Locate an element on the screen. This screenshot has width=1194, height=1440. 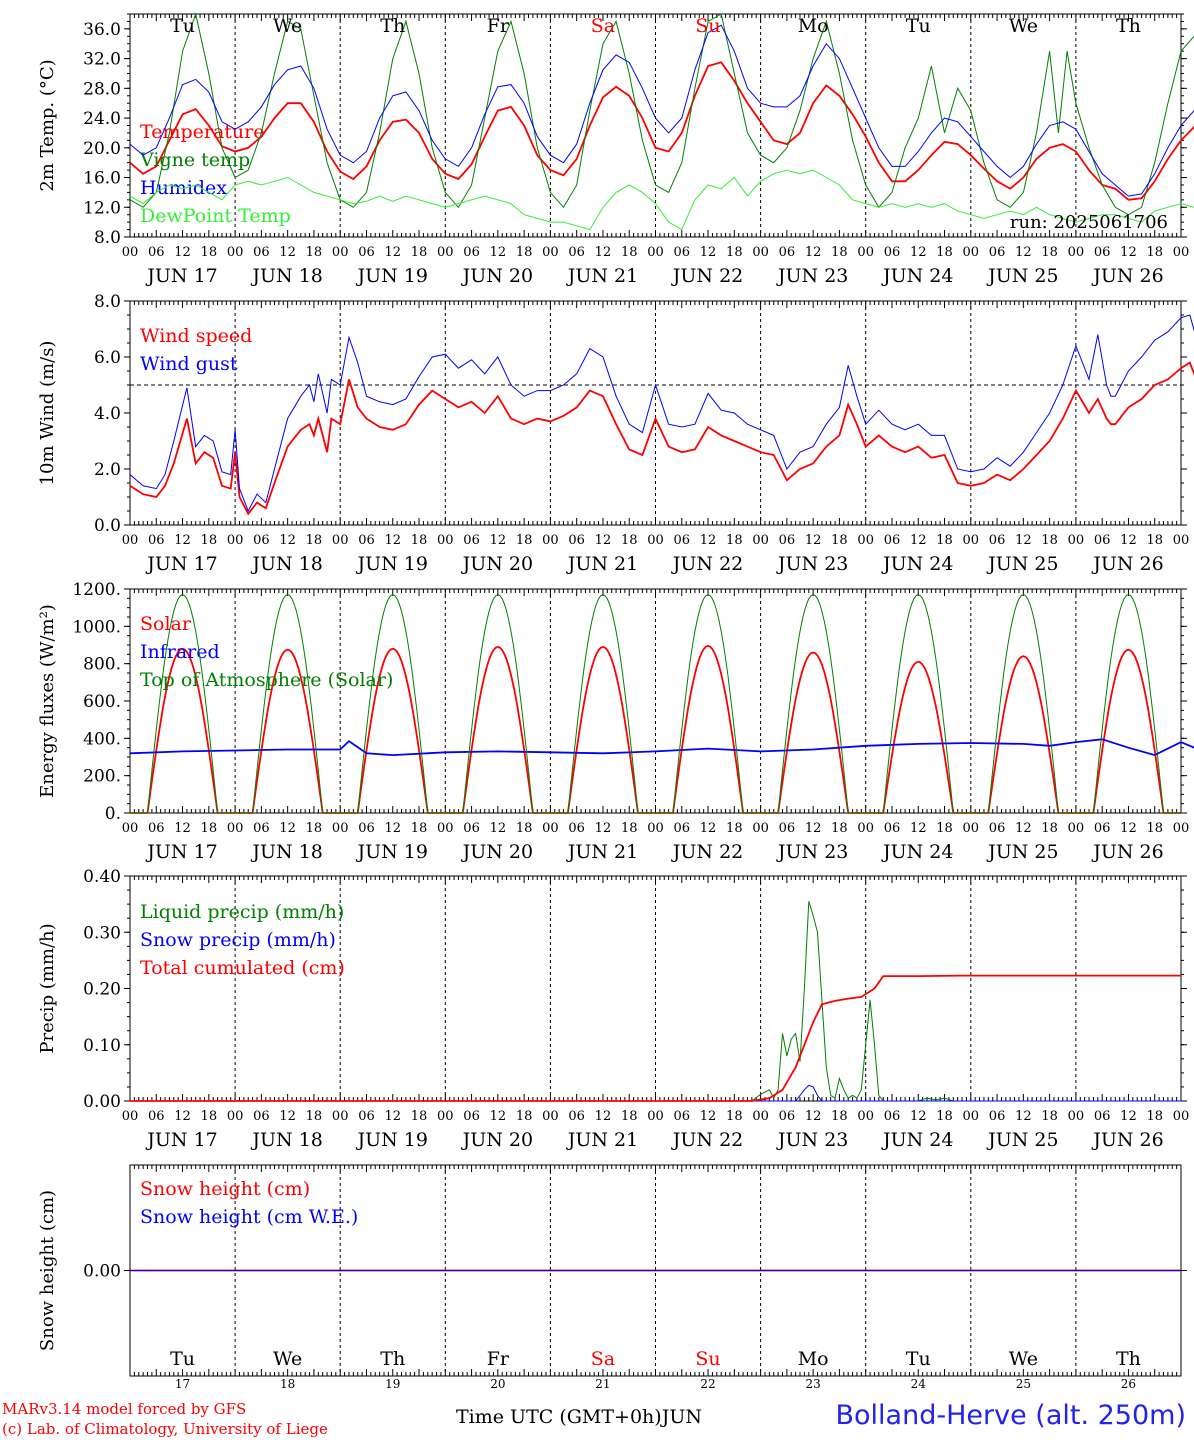
date-label: JUN 18 is located at coordinates (286, 276).